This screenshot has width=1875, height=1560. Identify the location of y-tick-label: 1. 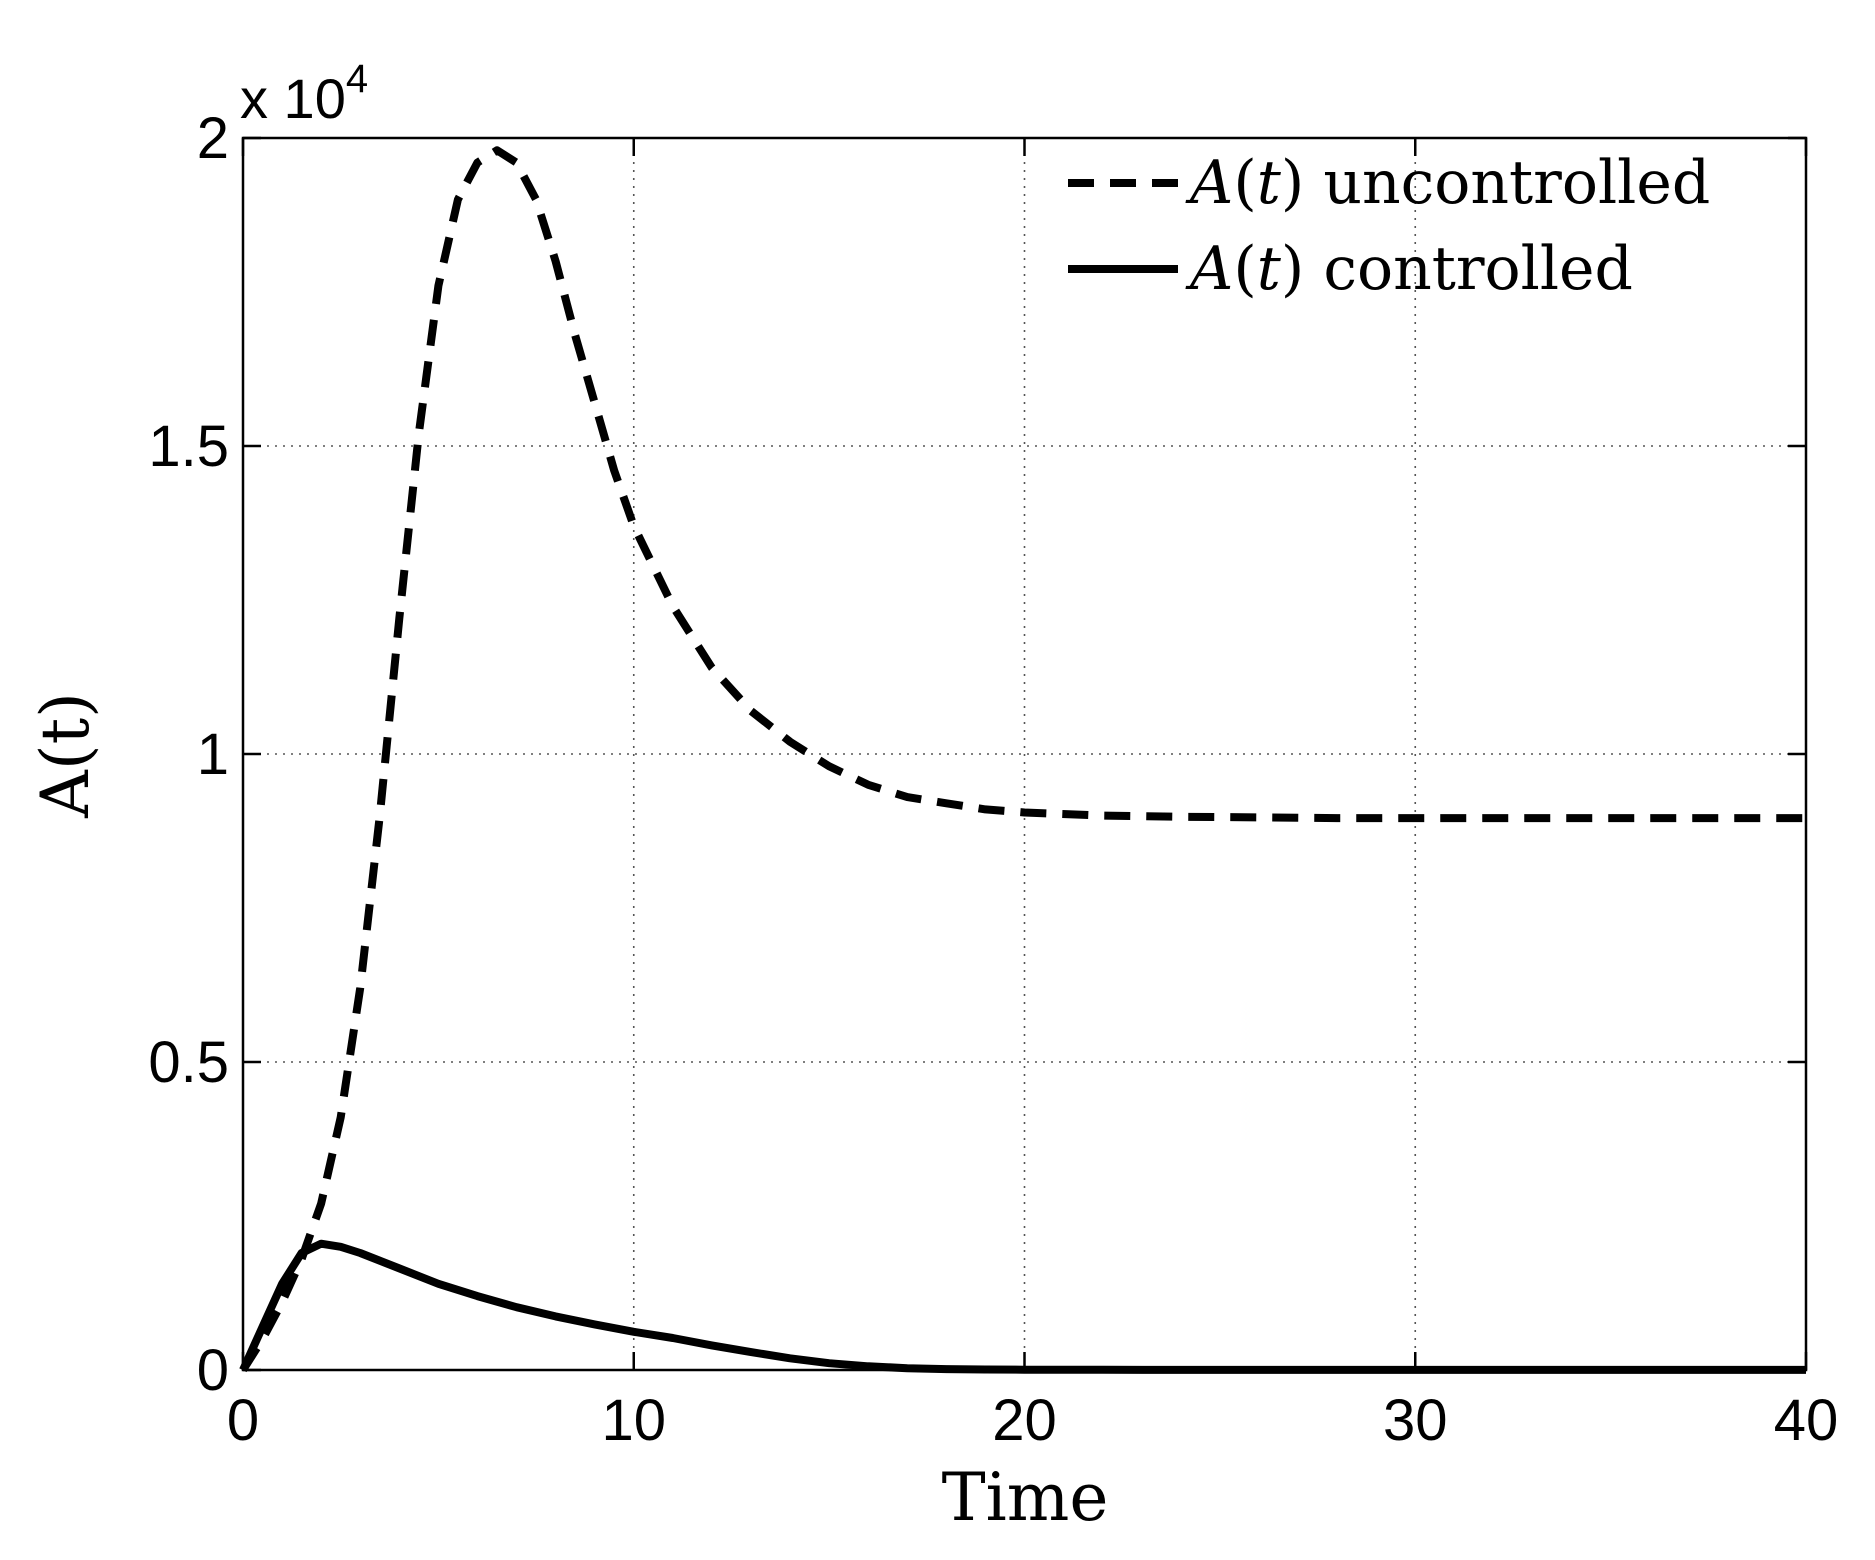
(213, 754).